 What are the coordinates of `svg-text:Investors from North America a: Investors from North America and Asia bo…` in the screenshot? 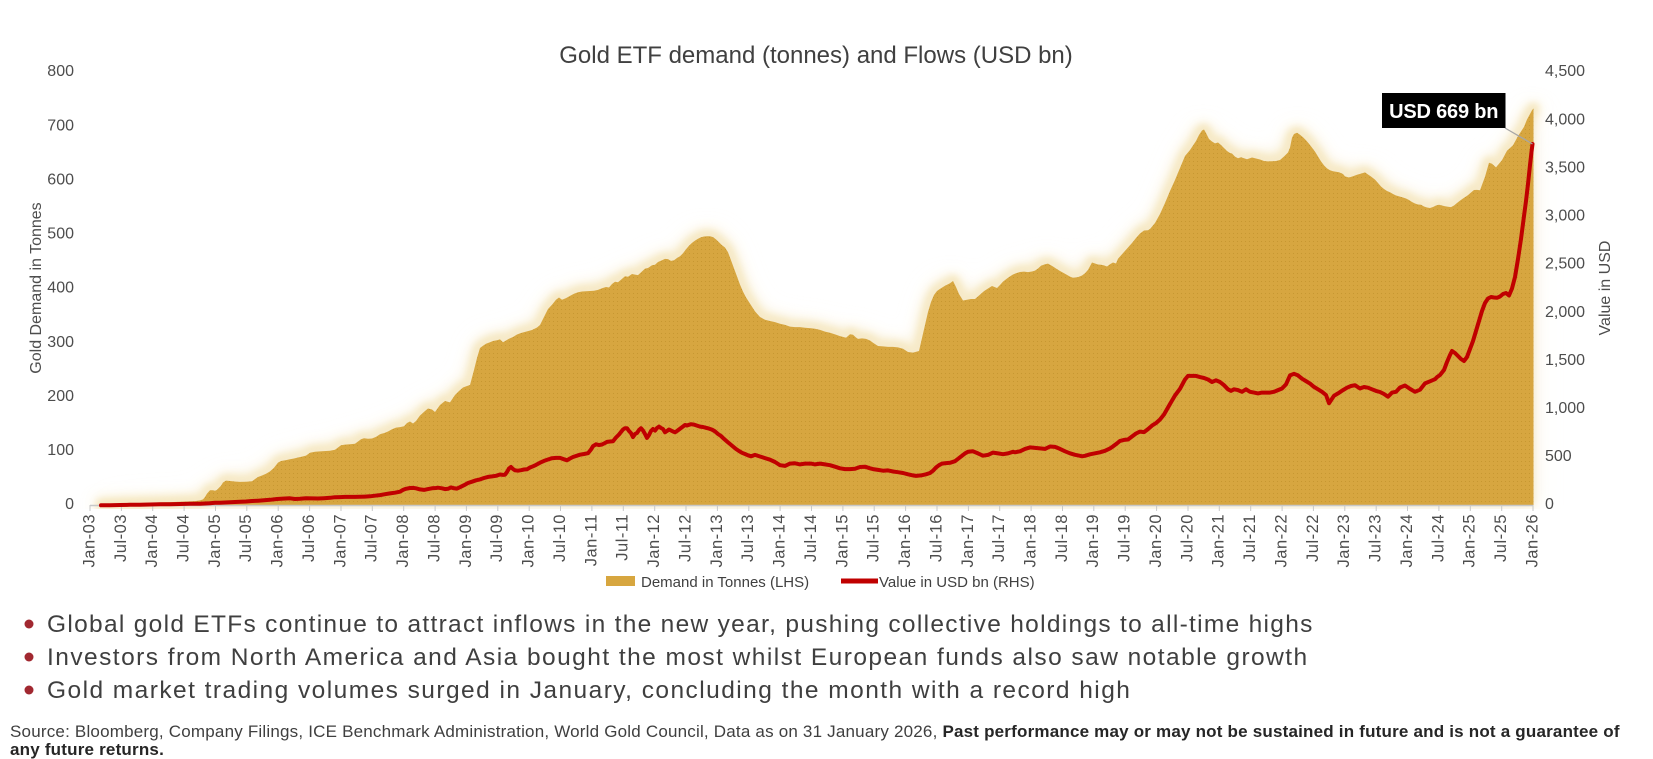 It's located at (678, 657).